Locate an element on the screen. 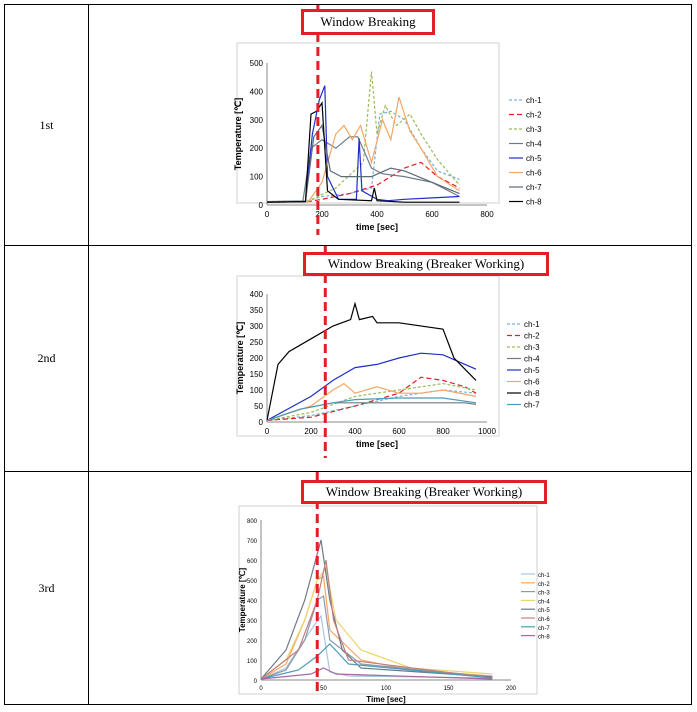  x-tick-label: 100 is located at coordinates (386, 689).